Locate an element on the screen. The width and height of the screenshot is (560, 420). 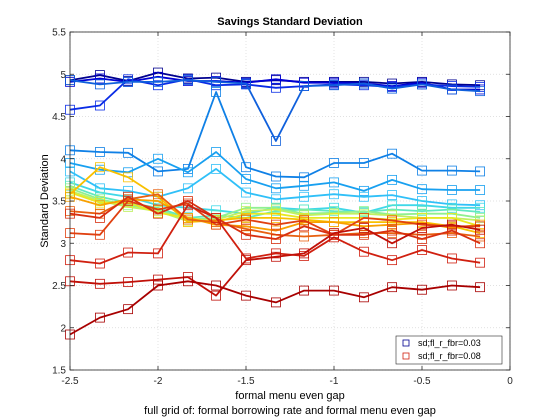
y-axis-label: Standard Deviation is located at coordinates (45, 201).